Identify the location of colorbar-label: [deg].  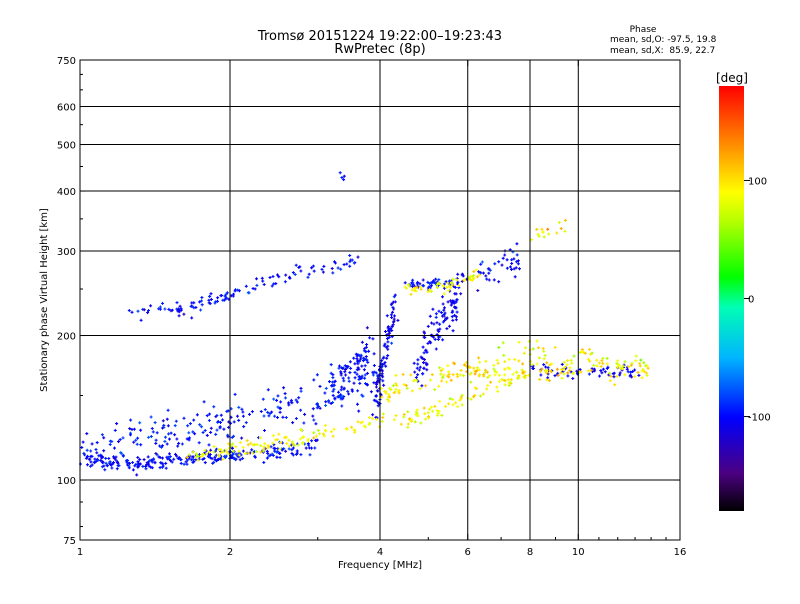
(732, 78).